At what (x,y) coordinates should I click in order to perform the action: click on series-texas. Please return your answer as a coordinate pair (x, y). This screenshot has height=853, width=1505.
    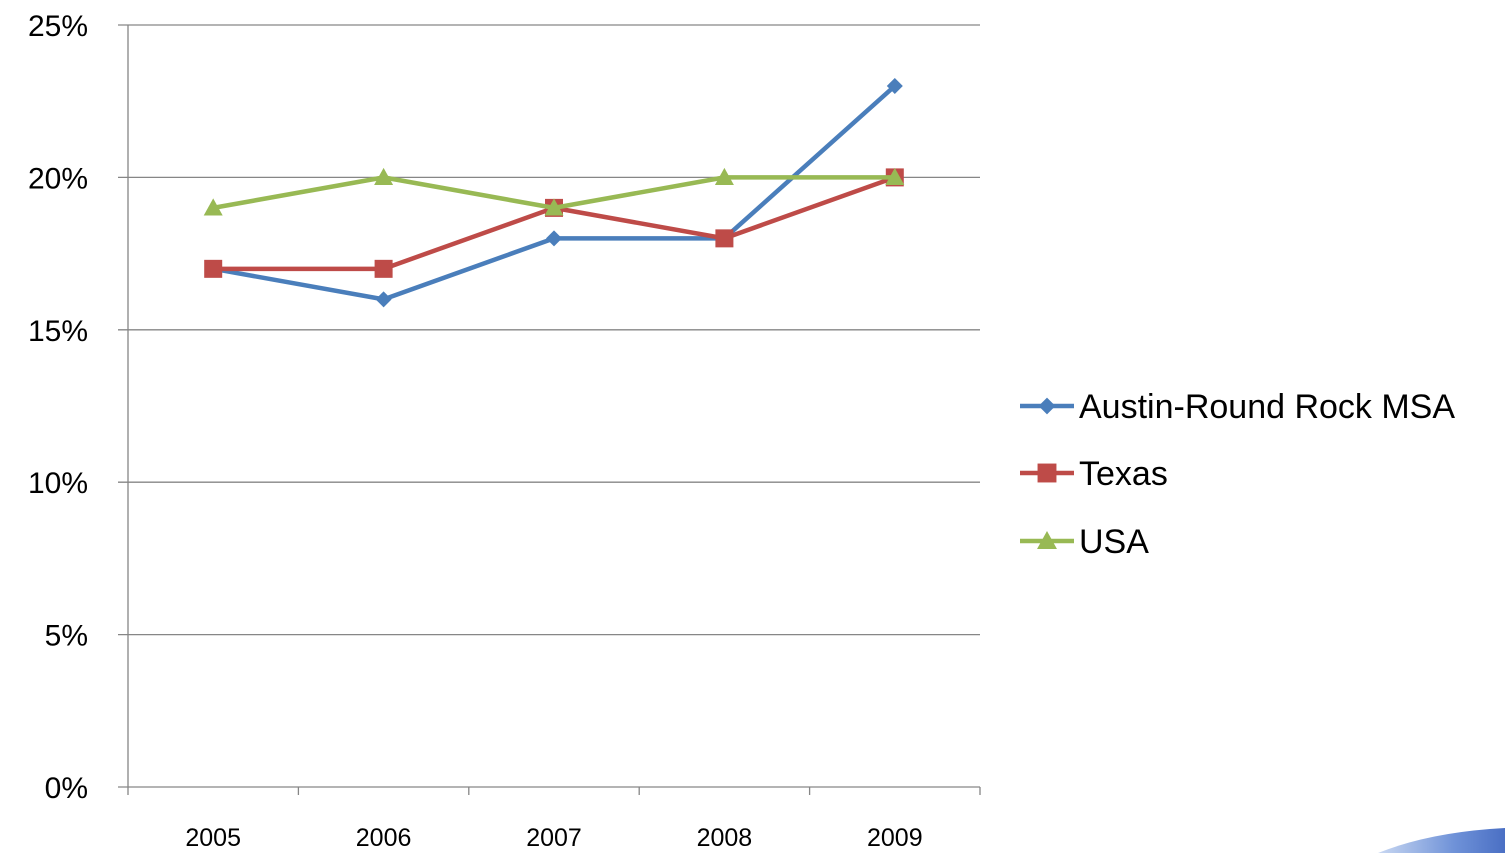
    Looking at the image, I should click on (554, 223).